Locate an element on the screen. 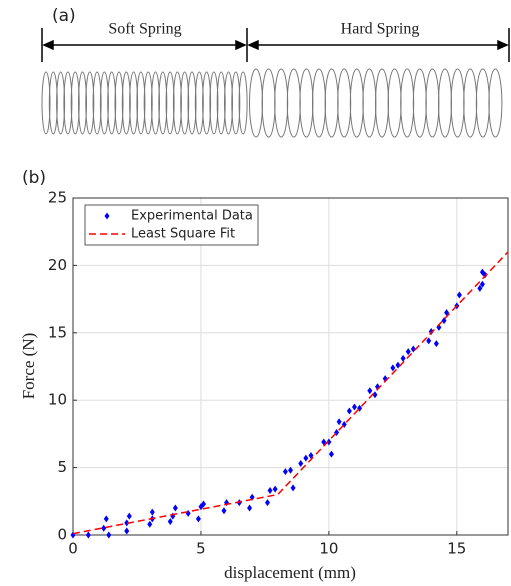 This screenshot has height=586, width=511. panel-label: (a) is located at coordinates (64, 16).